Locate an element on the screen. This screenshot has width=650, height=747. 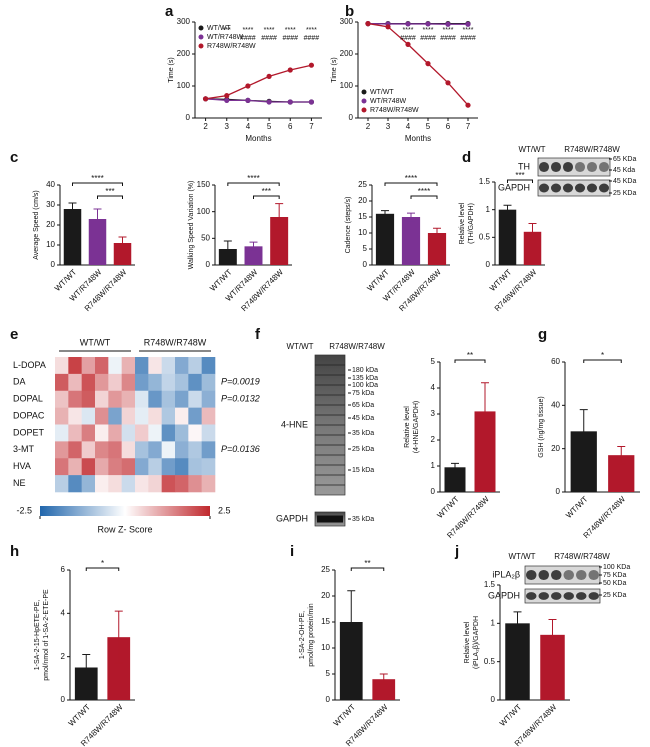
panel-letter: a is located at coordinates (169, 11).